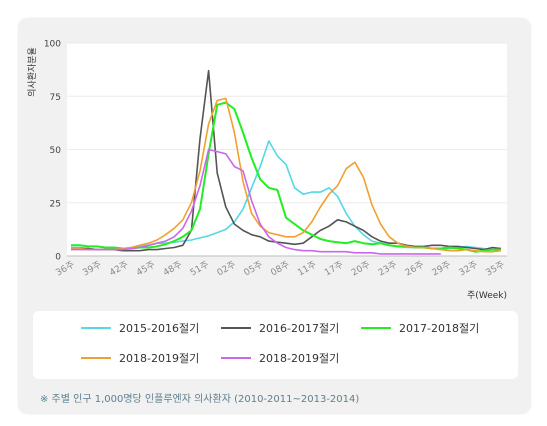 The image size is (547, 426). What do you see at coordinates (414, 268) in the screenshot?
I see `x-tick-label: 26주` at bounding box center [414, 268].